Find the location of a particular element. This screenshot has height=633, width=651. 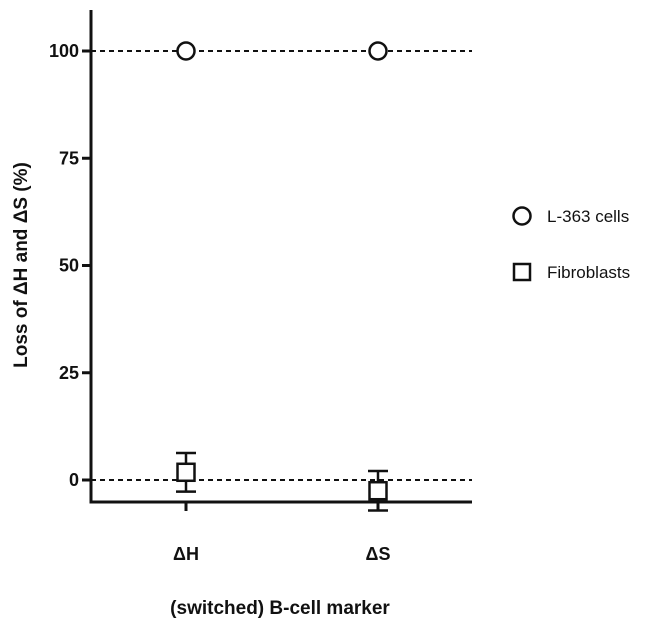

y-tick-label-50: 50 is located at coordinates (69, 266).